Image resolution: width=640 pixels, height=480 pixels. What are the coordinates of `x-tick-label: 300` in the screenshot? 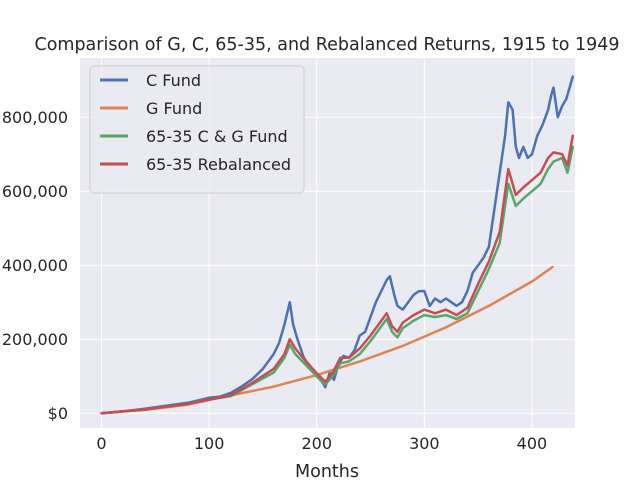 It's located at (424, 443).